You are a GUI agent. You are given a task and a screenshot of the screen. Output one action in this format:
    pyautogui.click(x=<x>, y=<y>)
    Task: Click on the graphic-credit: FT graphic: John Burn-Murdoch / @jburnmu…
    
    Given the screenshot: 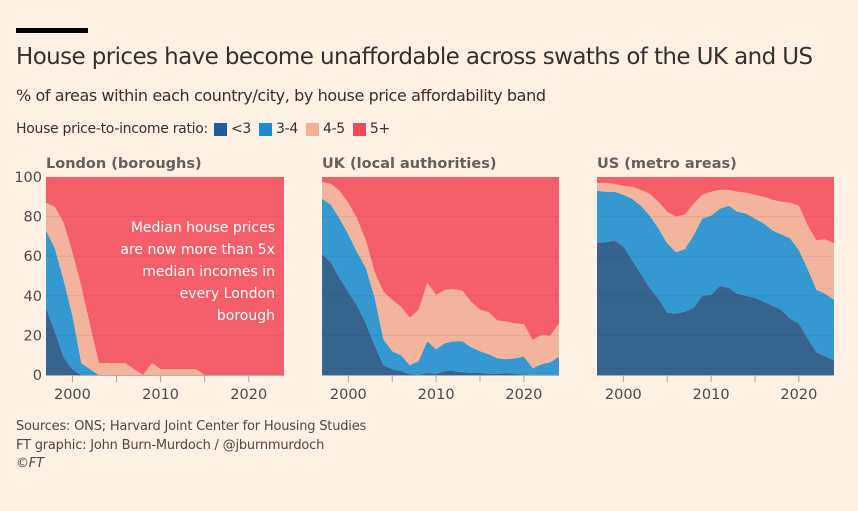 What is the action you would take?
    pyautogui.click(x=170, y=445)
    